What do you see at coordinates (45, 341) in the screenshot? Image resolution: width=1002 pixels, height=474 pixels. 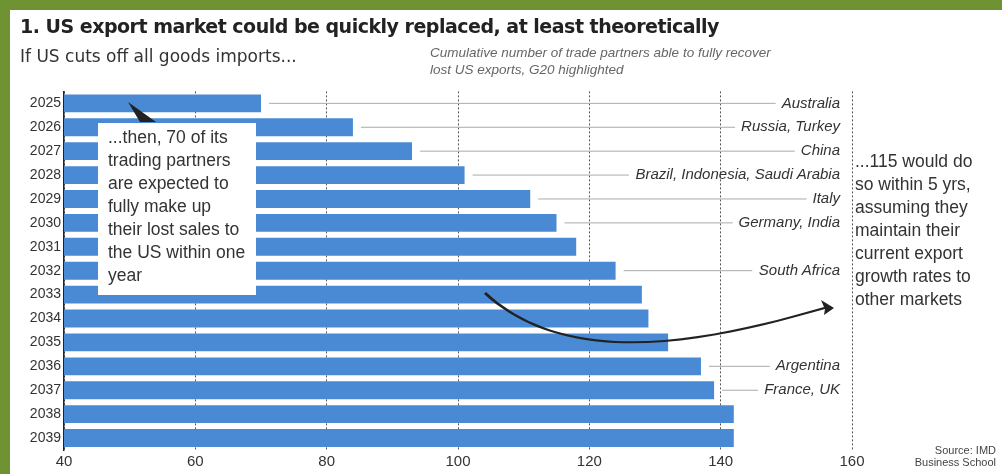 I see `y-tick-label: 2035` at bounding box center [45, 341].